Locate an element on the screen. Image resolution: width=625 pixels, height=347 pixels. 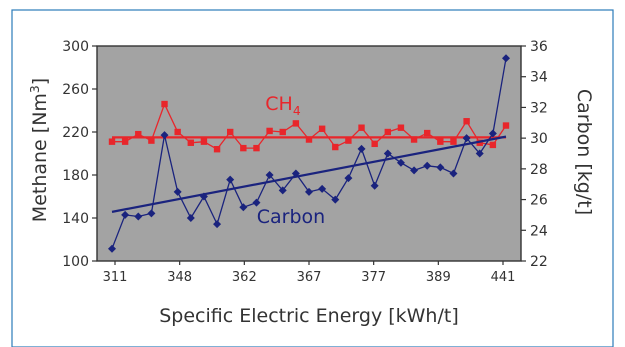
right-axis: 22 24 26 28 30 32 34 36 is located at coordinates (534, 154).